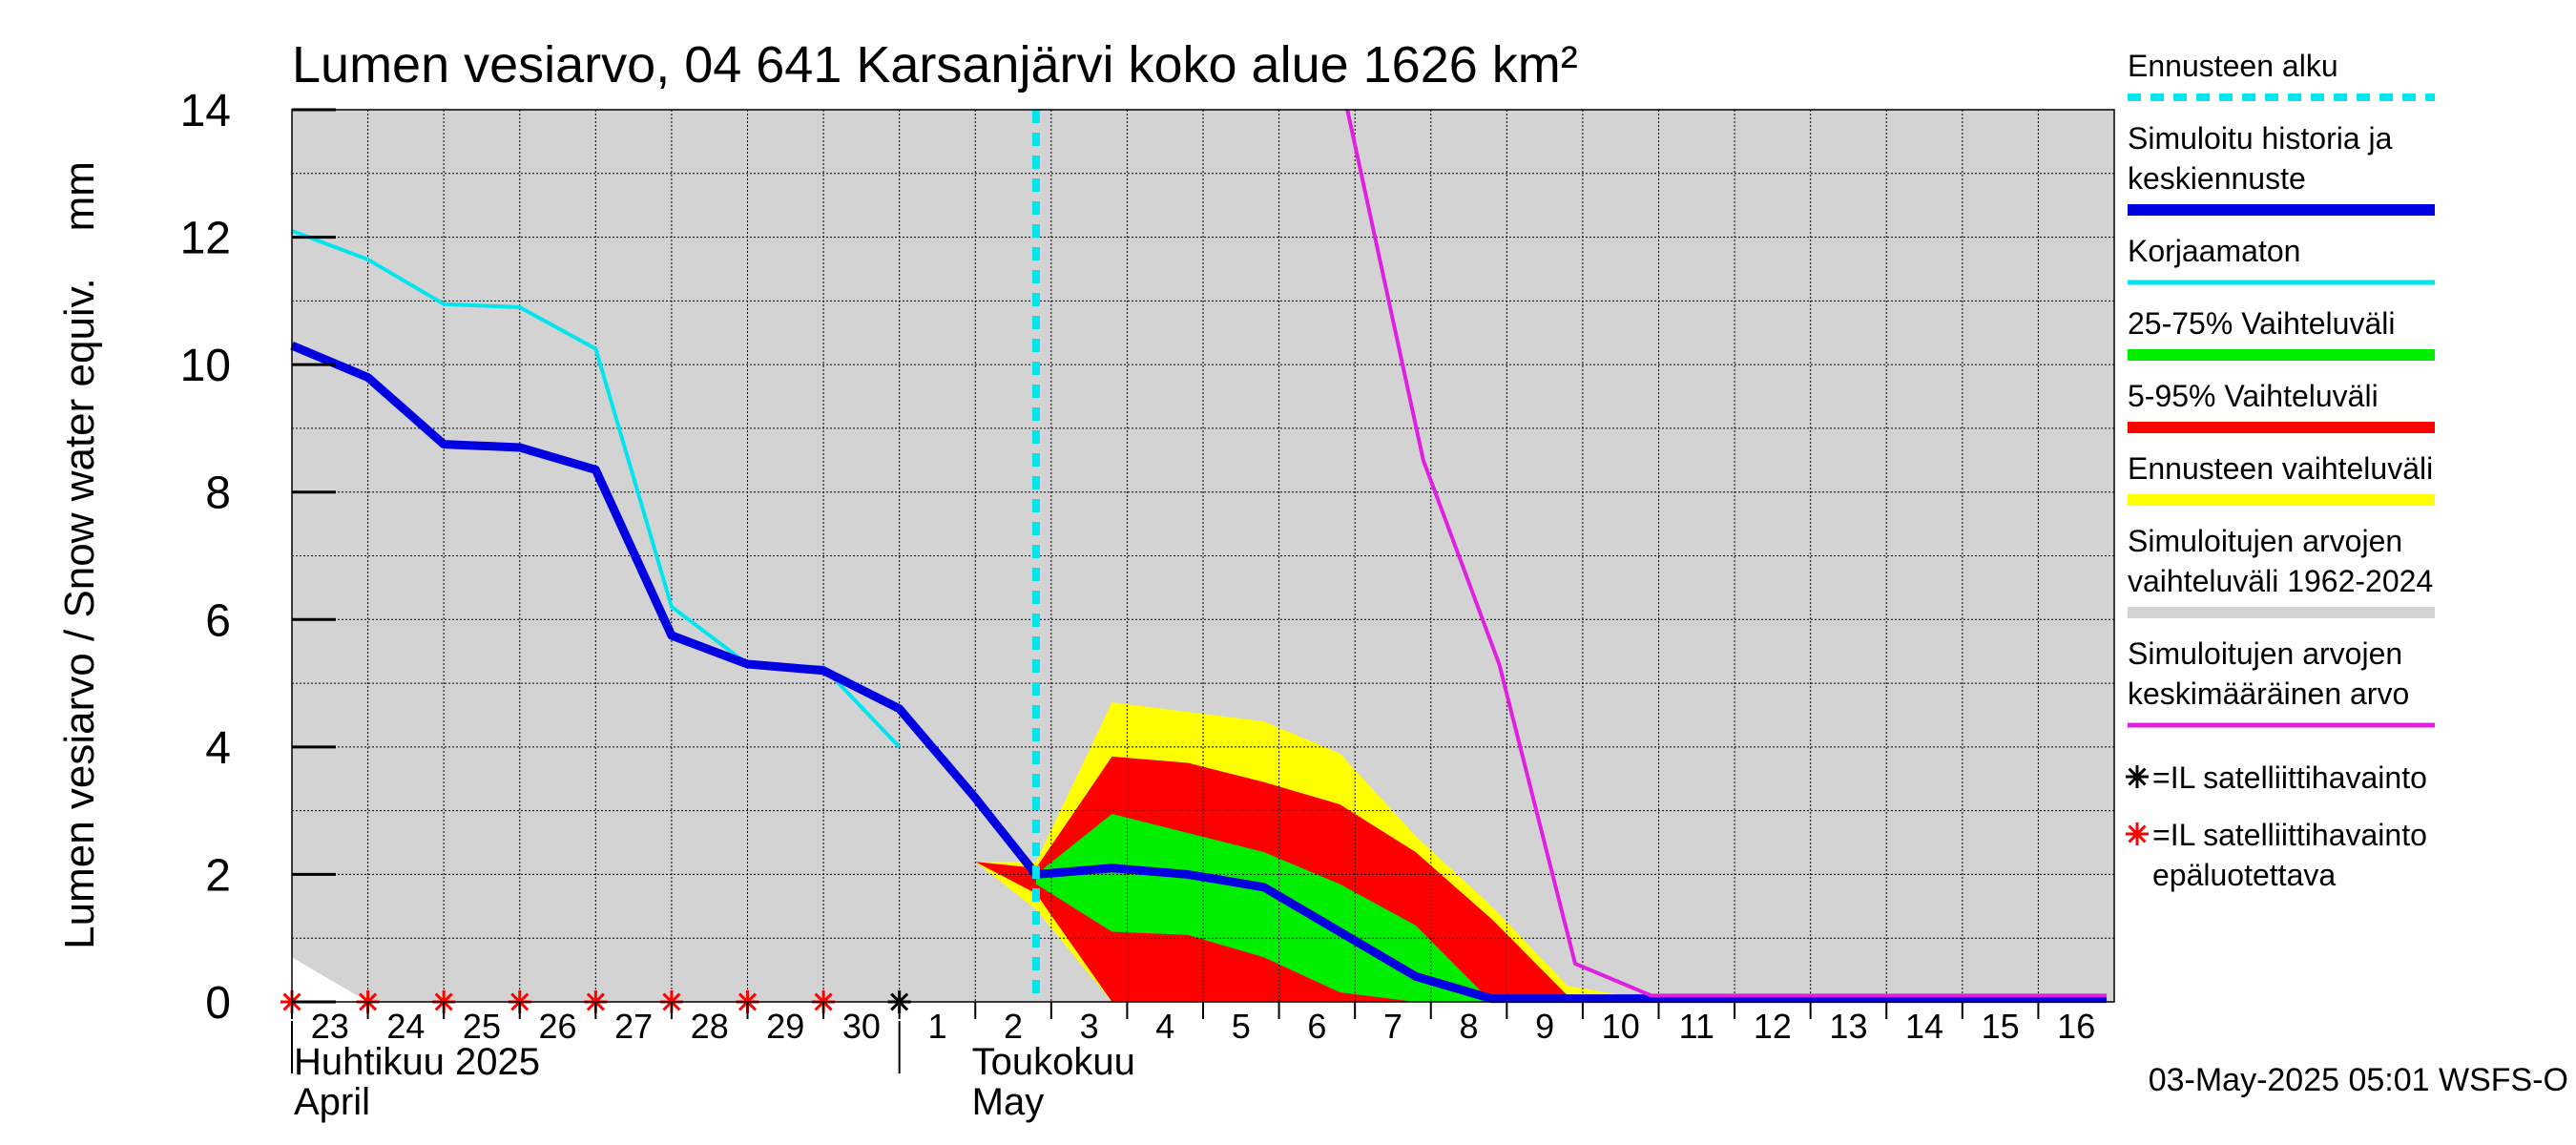  I want to click on y-tick-label: 4, so click(218, 748).